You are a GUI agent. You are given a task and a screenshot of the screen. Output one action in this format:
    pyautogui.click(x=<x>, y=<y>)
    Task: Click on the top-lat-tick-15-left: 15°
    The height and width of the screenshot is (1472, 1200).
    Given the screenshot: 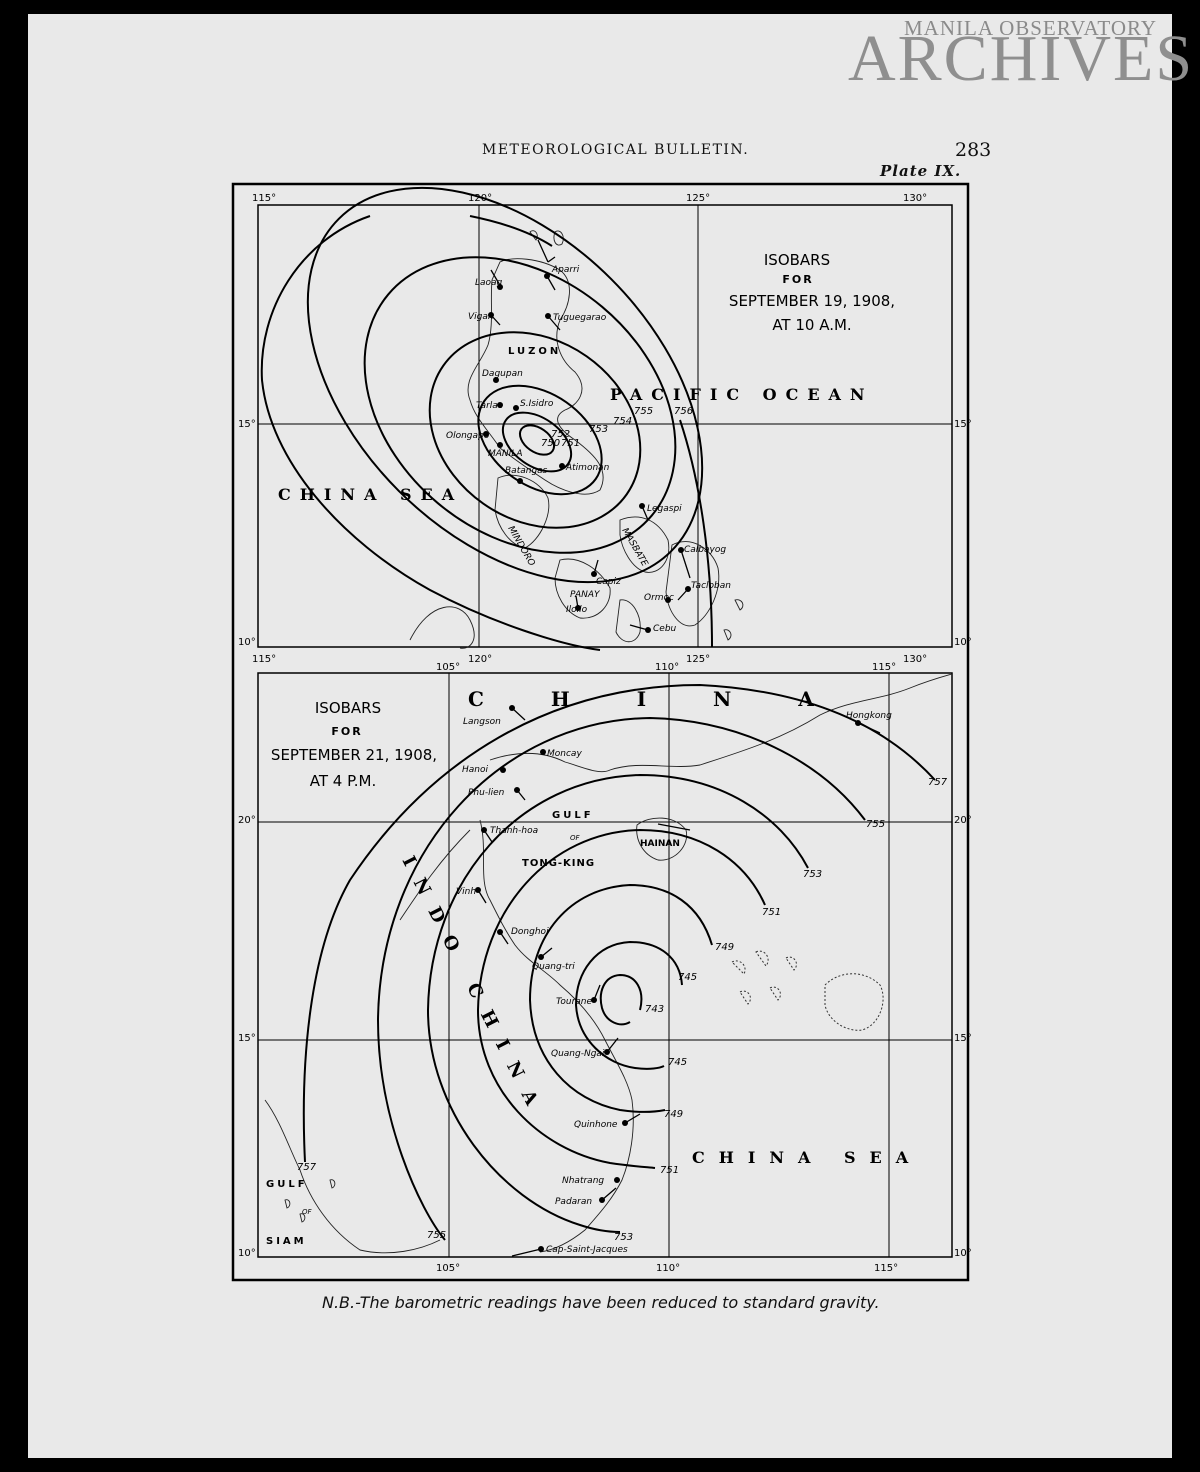 What is the action you would take?
    pyautogui.click(x=247, y=424)
    